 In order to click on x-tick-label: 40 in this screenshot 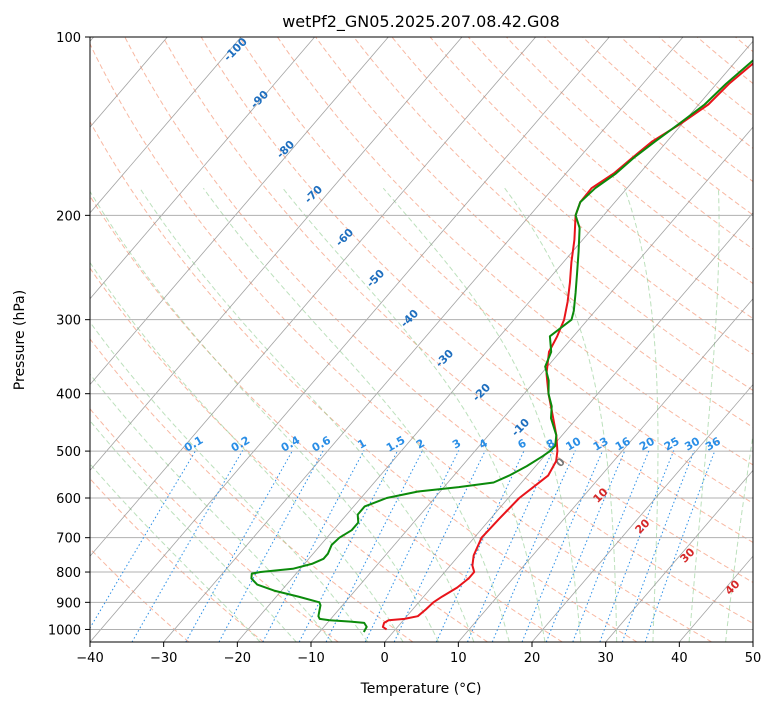, I will do `click(679, 658)`.